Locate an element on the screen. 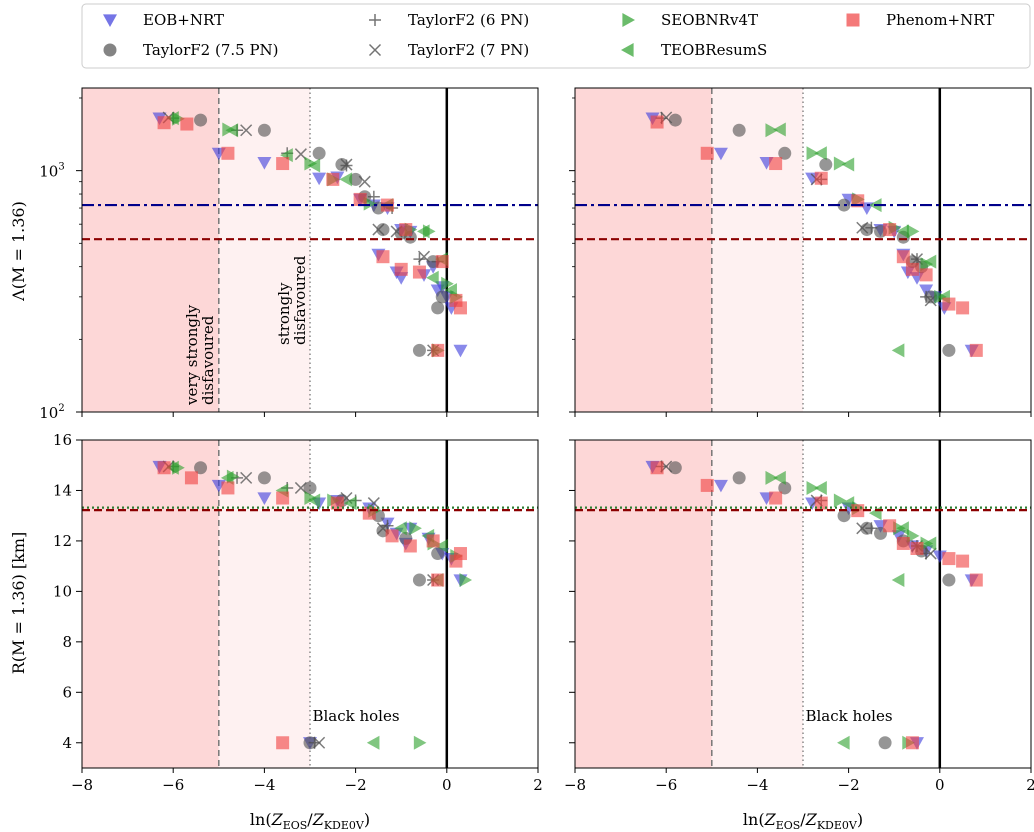 The image size is (1034, 832). x-axis-label-right: ln(ZEOS/ZKDE0V) is located at coordinates (803, 821).